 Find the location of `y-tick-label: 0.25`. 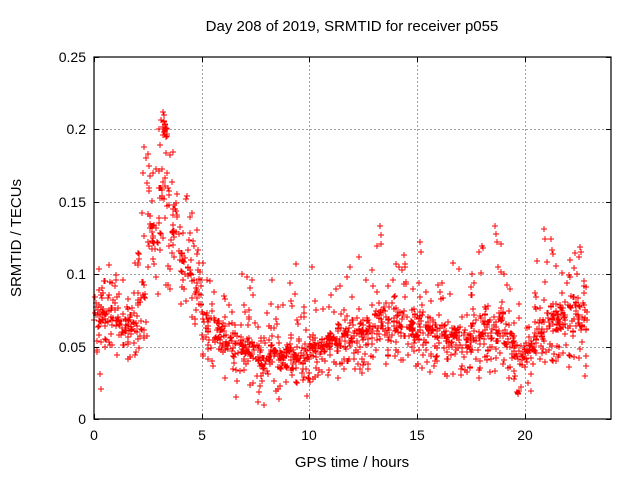

y-tick-label: 0.25 is located at coordinates (72, 57).